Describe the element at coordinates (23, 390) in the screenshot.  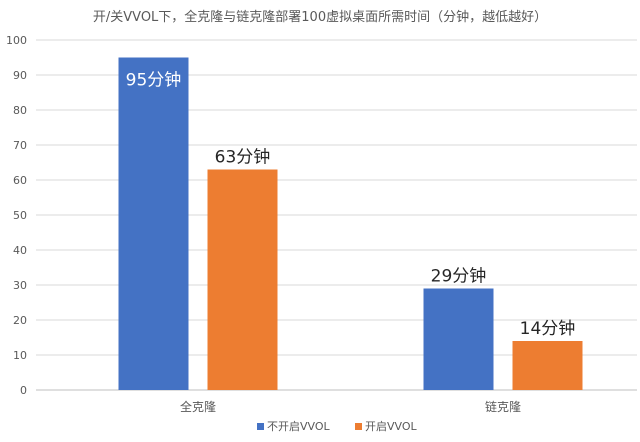
I see `y-tick-label: 0` at that location.